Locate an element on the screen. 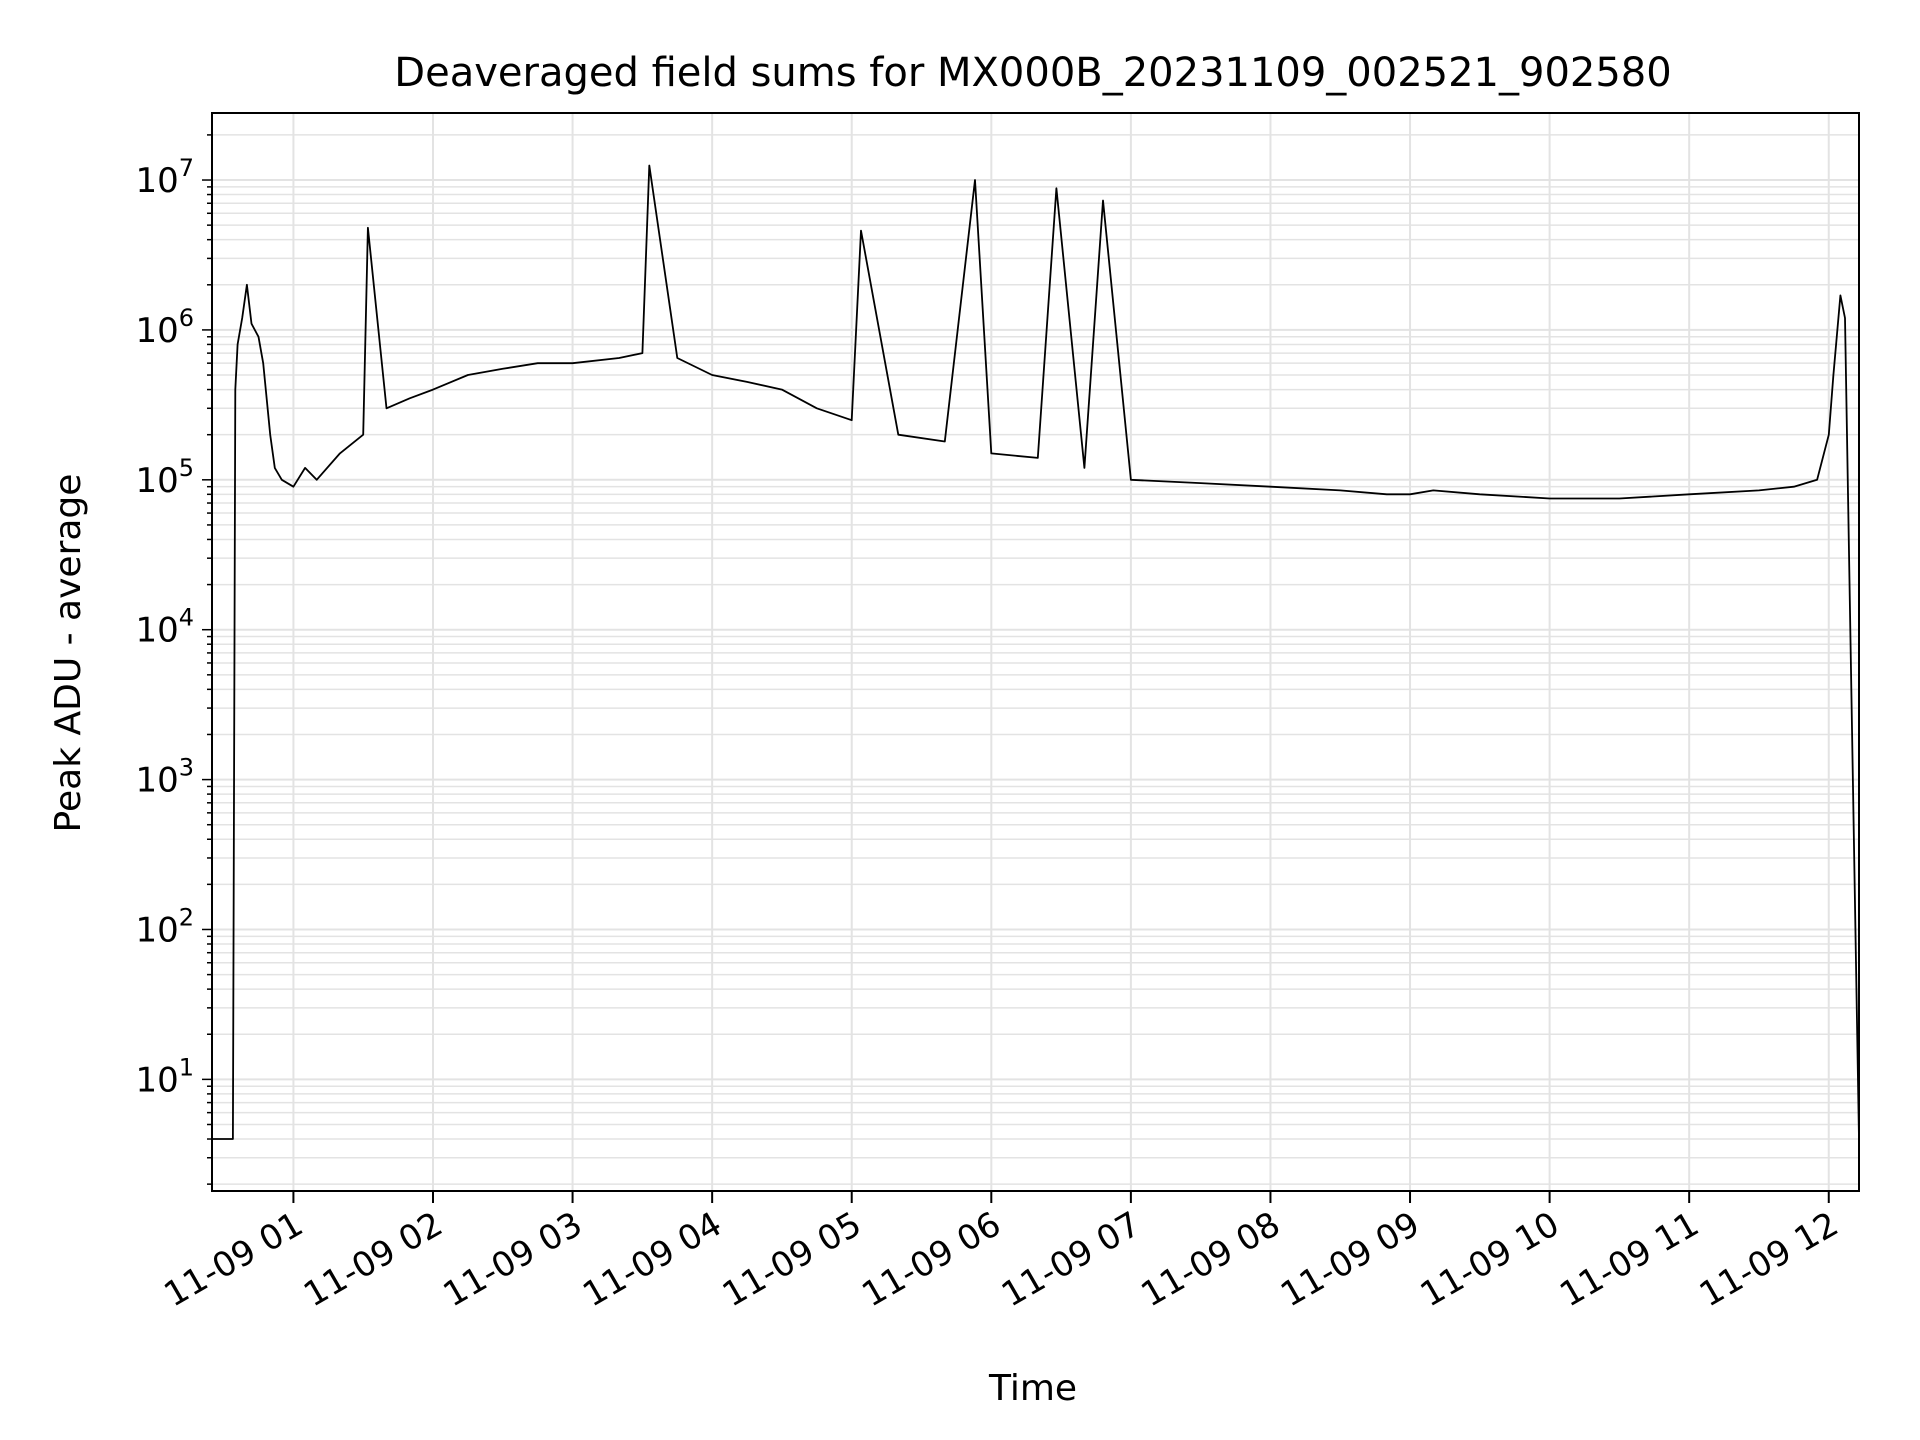  y-tick-label: 10⁶ is located at coordinates (164, 327).